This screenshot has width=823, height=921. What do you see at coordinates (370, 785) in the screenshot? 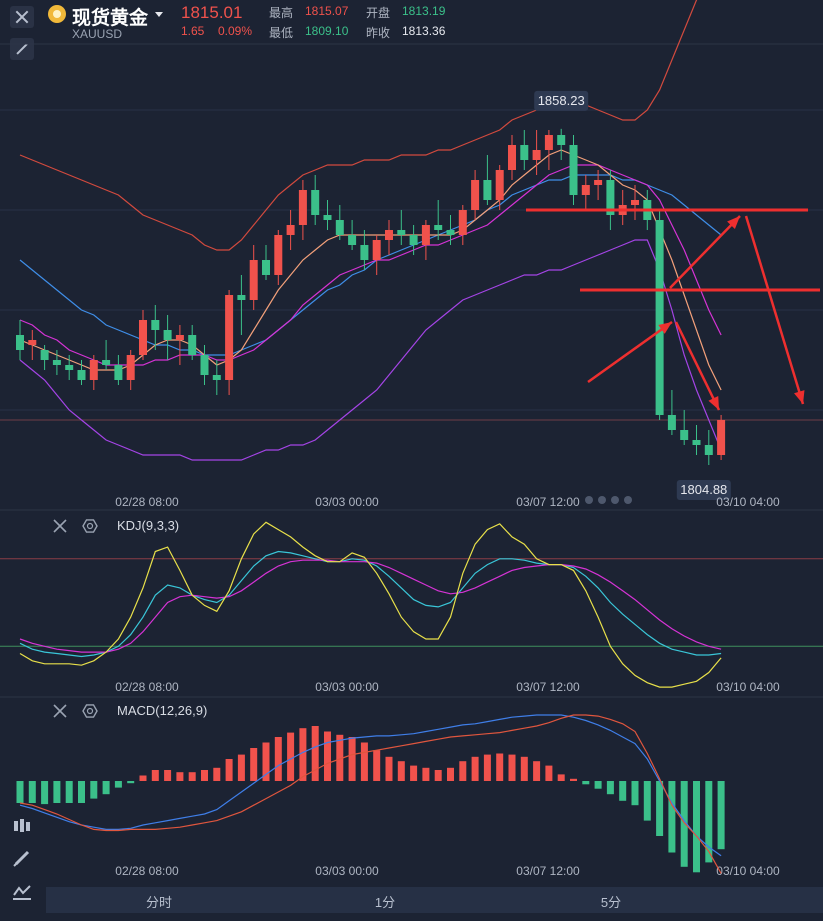
I see `macd-dif-line` at bounding box center [370, 785].